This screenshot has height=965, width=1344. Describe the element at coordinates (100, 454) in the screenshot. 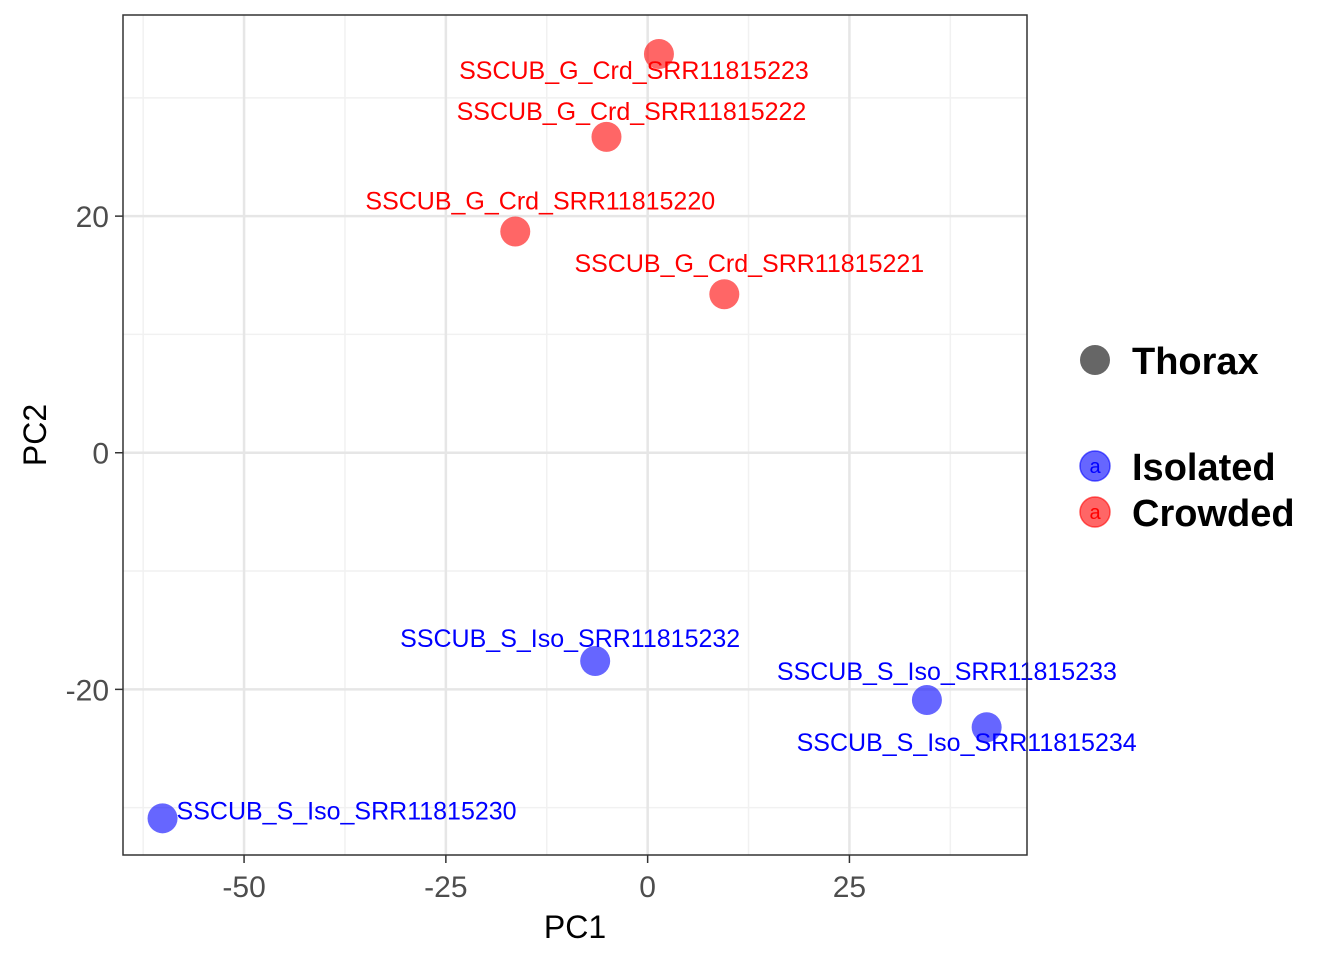

I see `y-tick-label: 0` at that location.